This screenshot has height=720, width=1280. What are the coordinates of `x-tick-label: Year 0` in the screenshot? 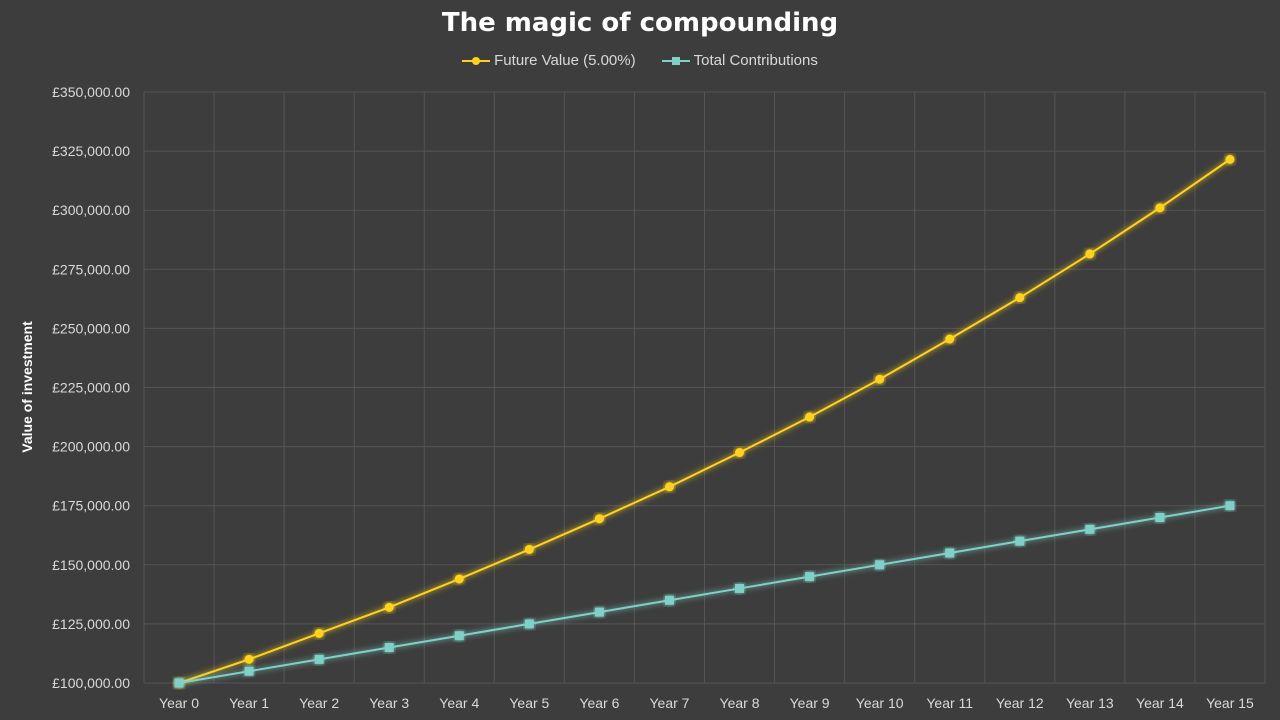 It's located at (179, 703).